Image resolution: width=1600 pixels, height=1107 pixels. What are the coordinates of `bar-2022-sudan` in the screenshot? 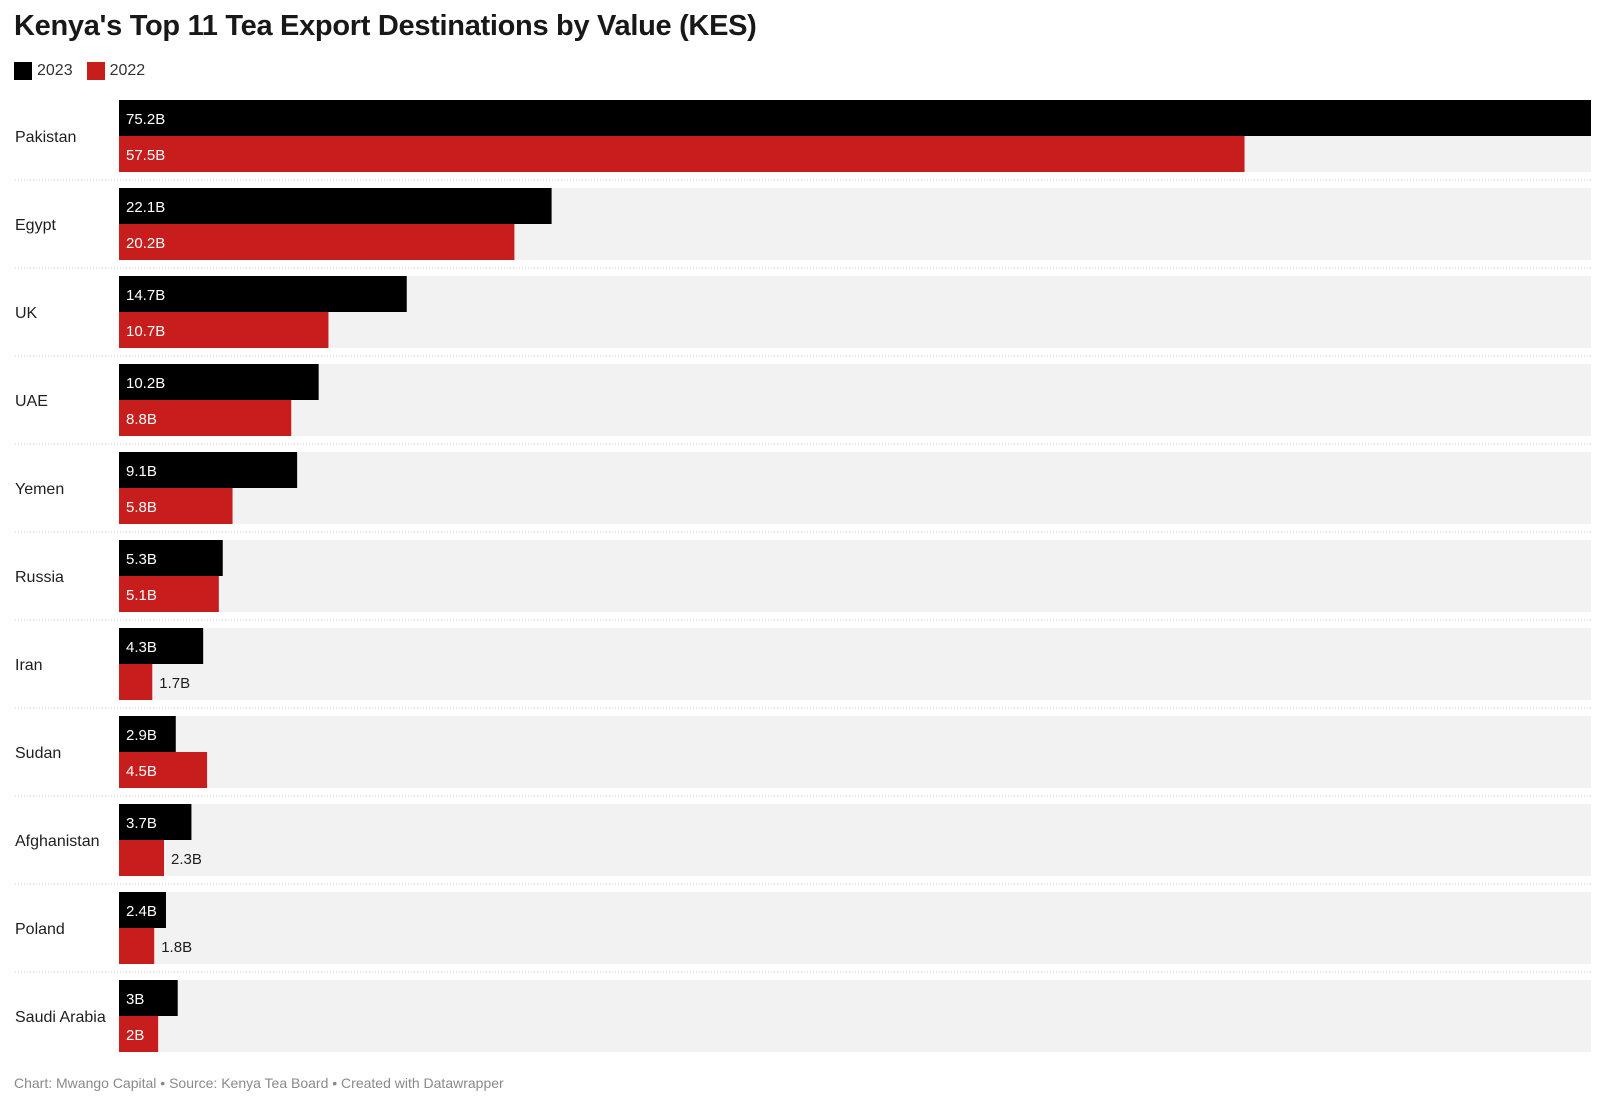 It's located at (163, 770).